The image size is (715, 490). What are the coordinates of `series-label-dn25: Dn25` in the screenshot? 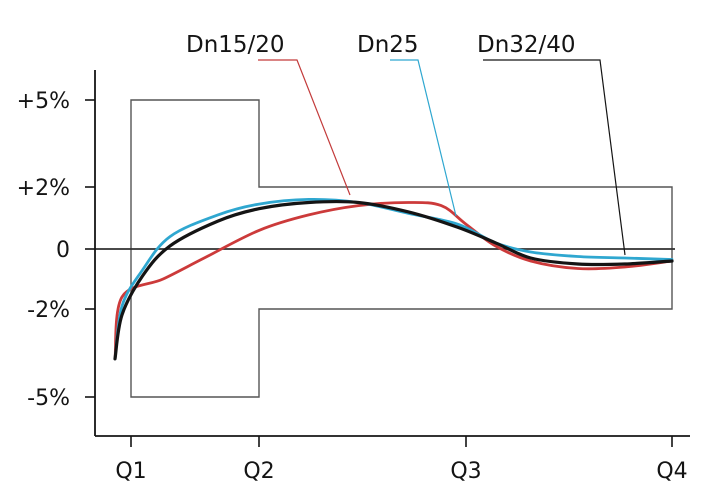 It's located at (388, 45).